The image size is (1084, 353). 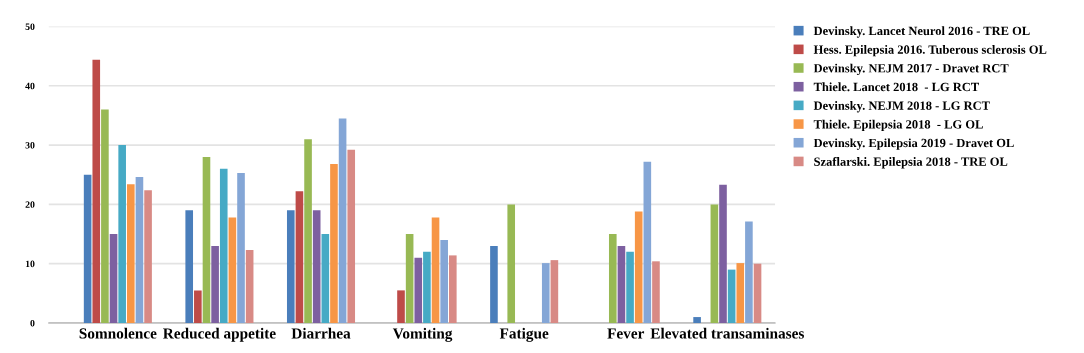 I want to click on legend-label: Hess. Epilepsia 2016. Tuberous sclerosis OL, so click(x=930, y=51).